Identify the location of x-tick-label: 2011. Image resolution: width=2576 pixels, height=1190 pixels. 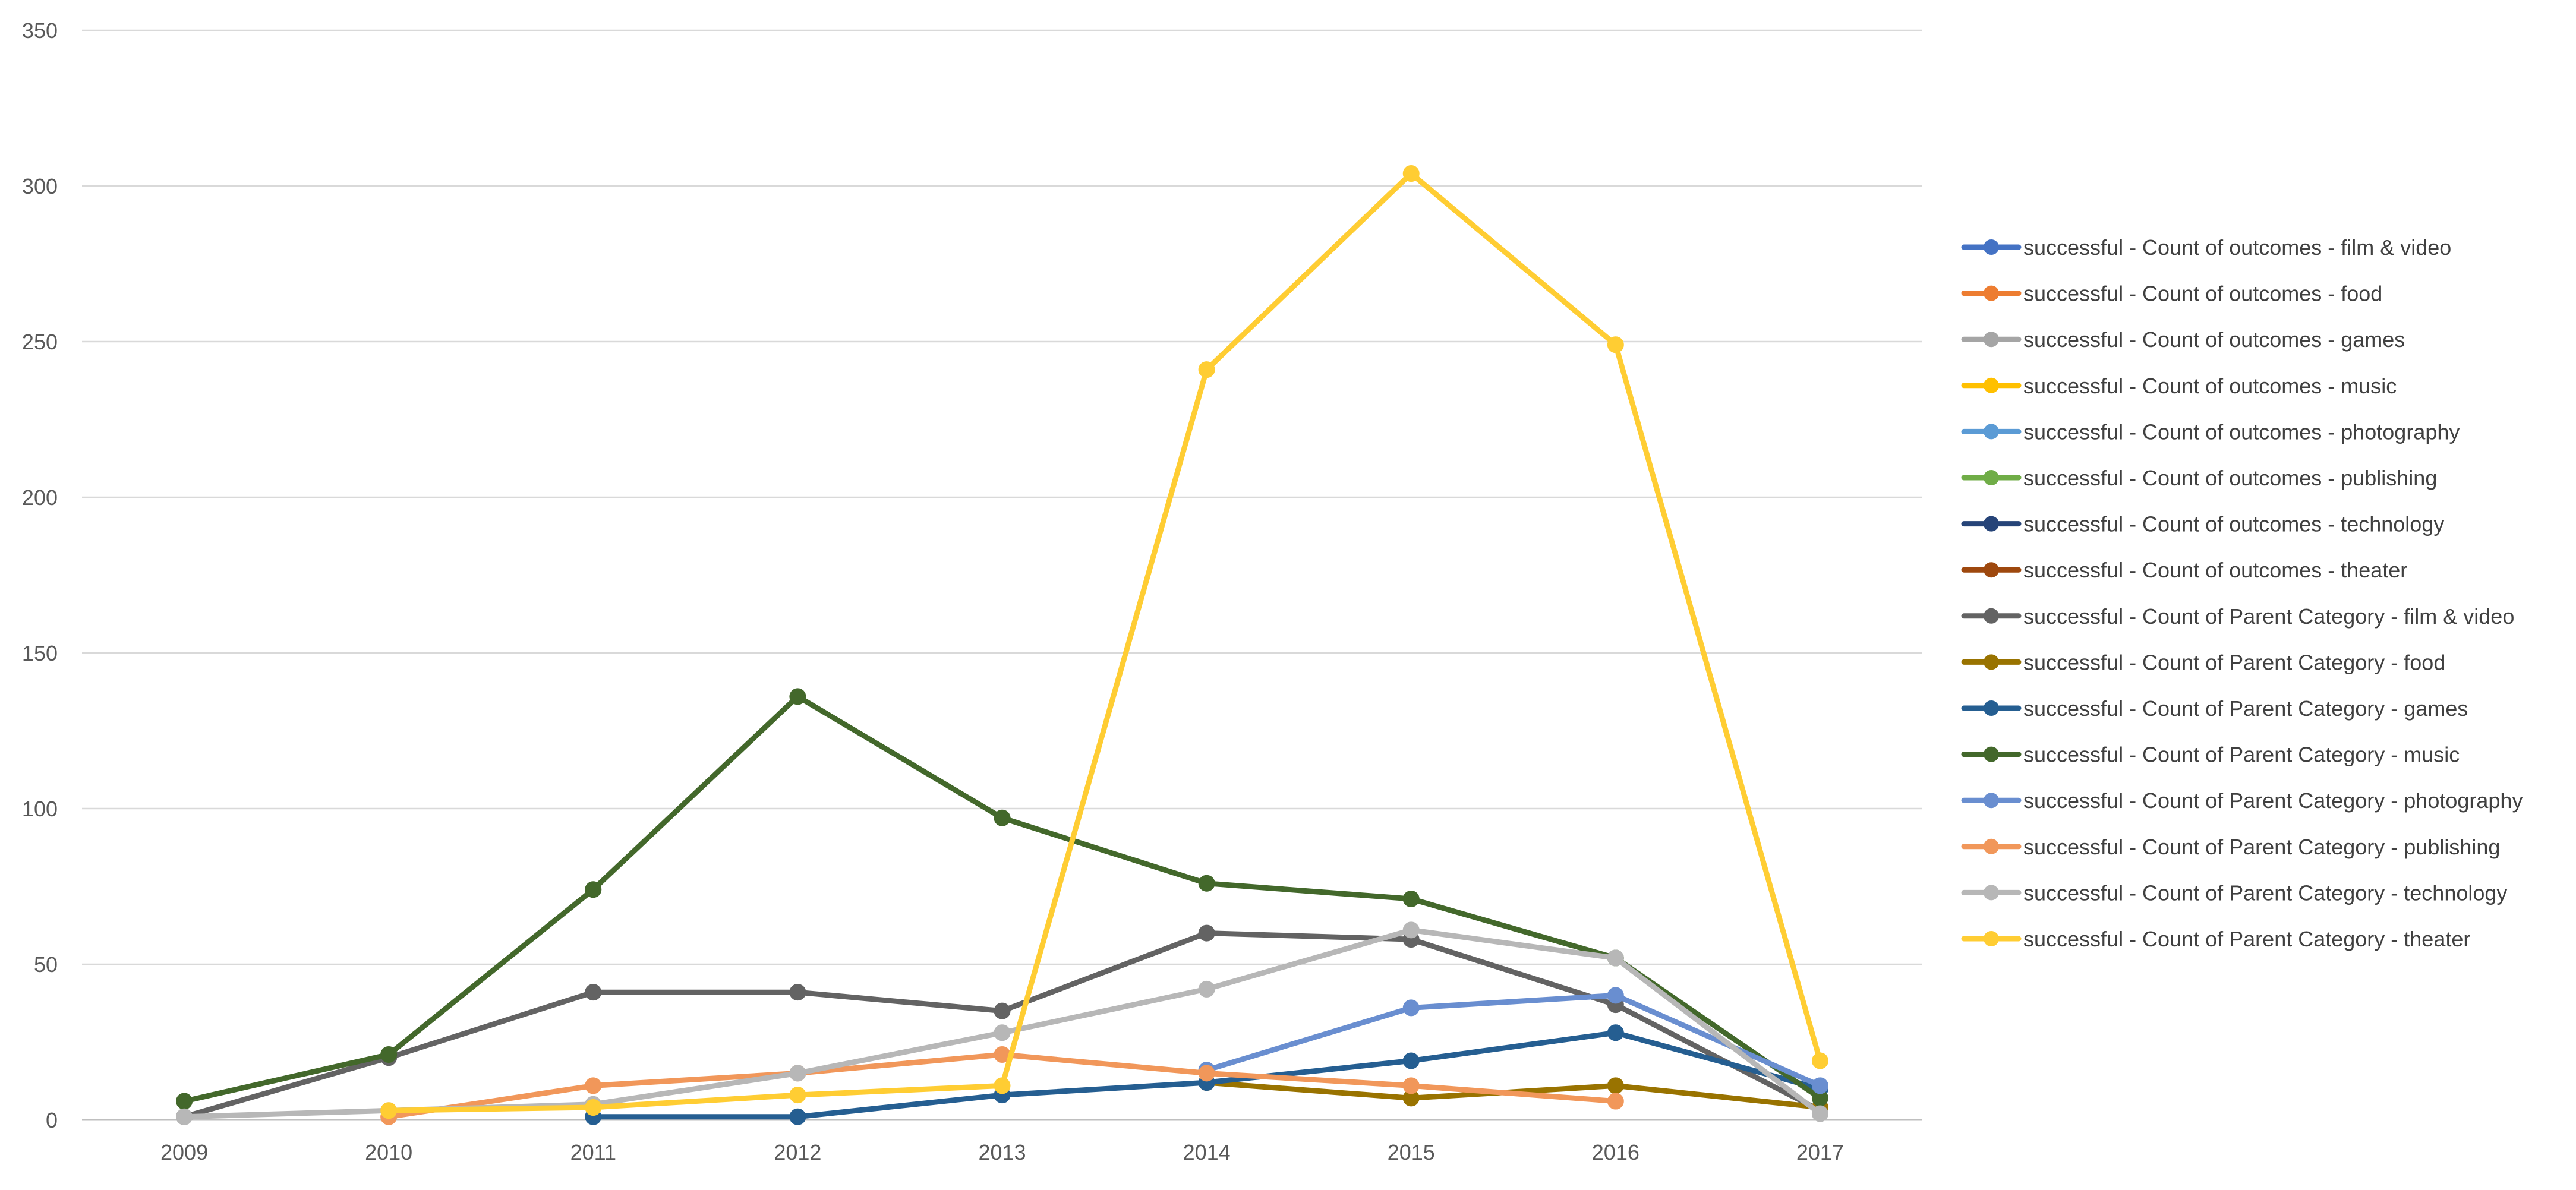
(593, 1152).